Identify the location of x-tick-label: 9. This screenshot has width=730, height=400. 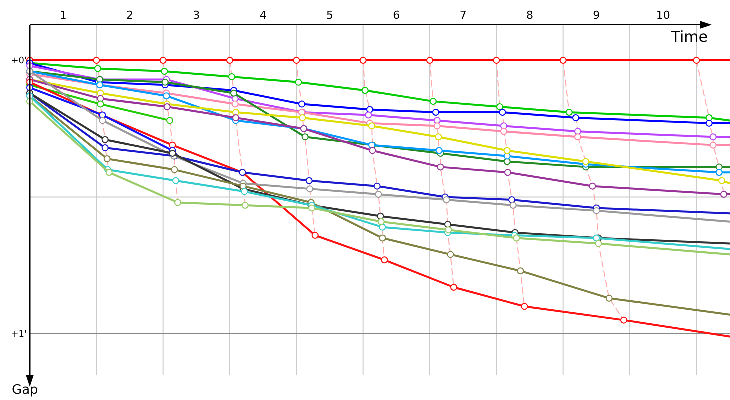
(596, 15).